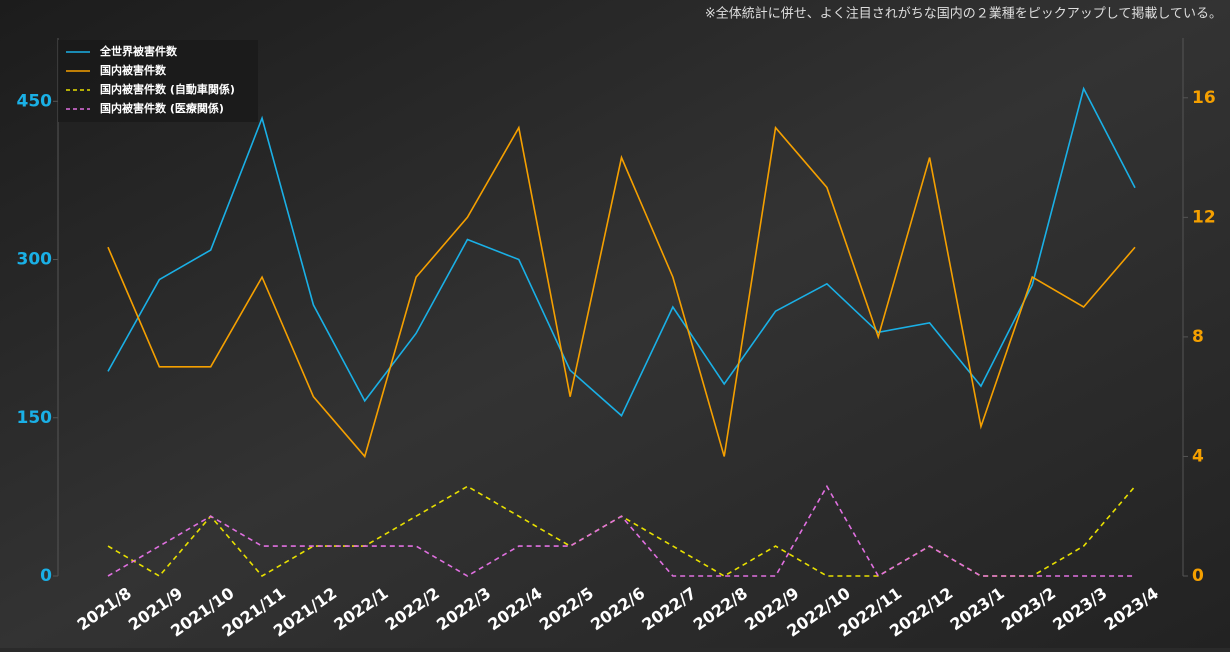  What do you see at coordinates (46, 576) in the screenshot?
I see `y-tick-label: 0` at bounding box center [46, 576].